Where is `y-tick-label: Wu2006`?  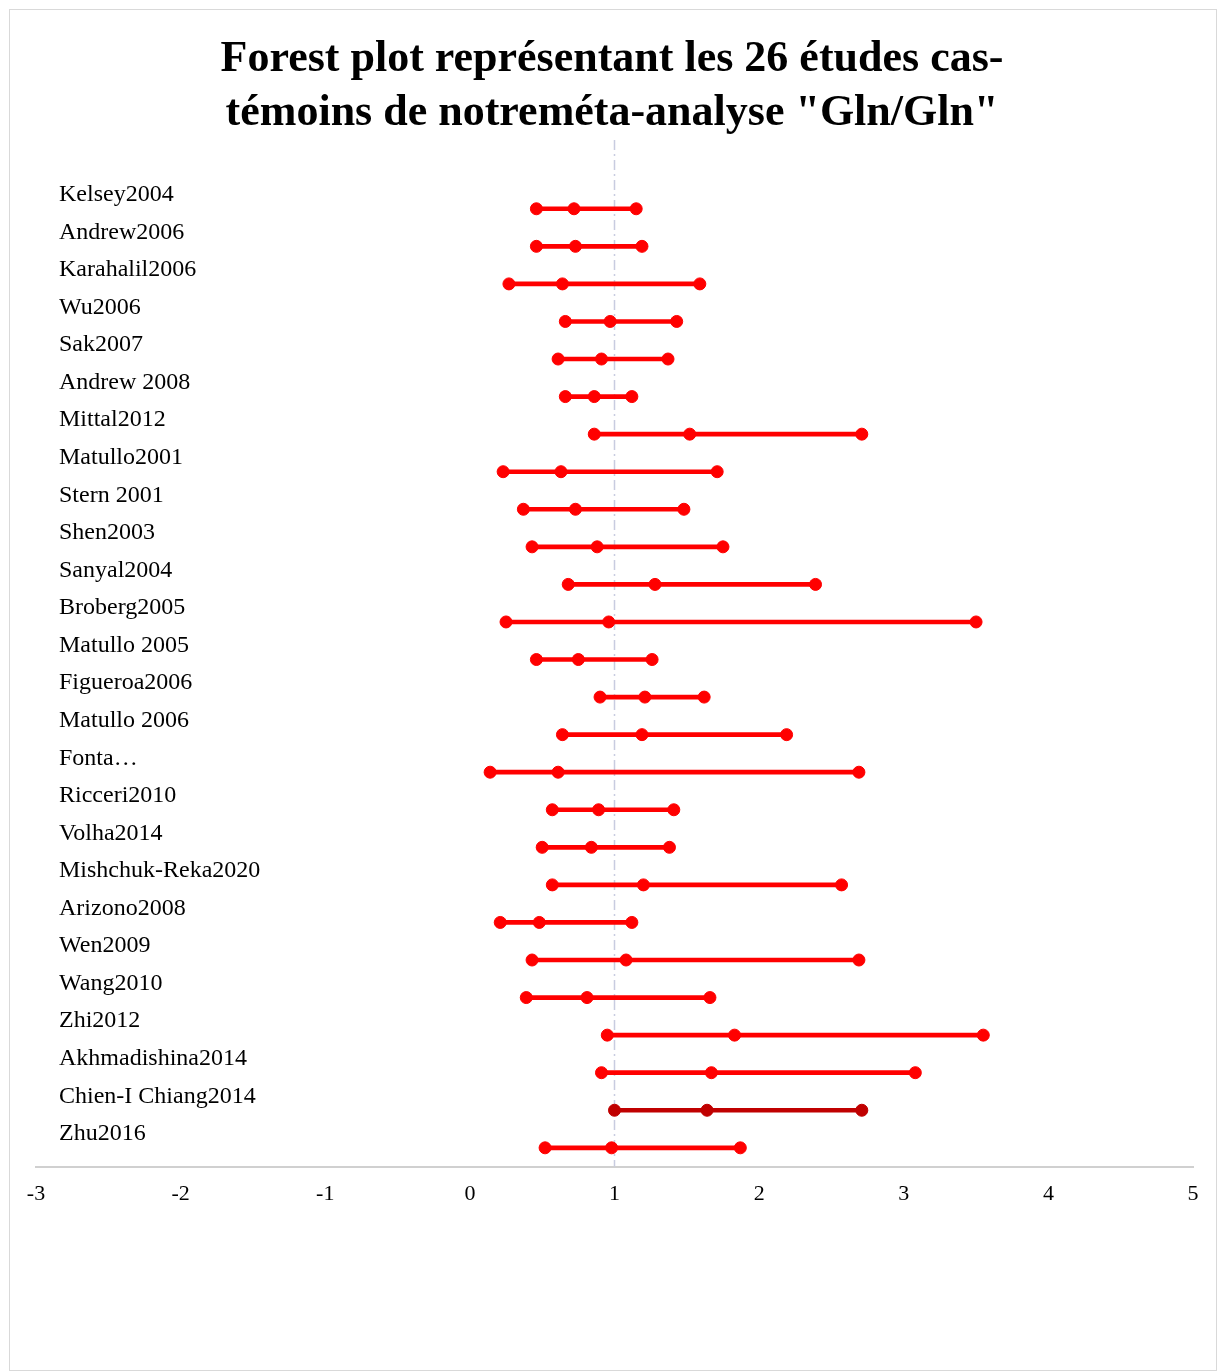 y-tick-label: Wu2006 is located at coordinates (100, 305).